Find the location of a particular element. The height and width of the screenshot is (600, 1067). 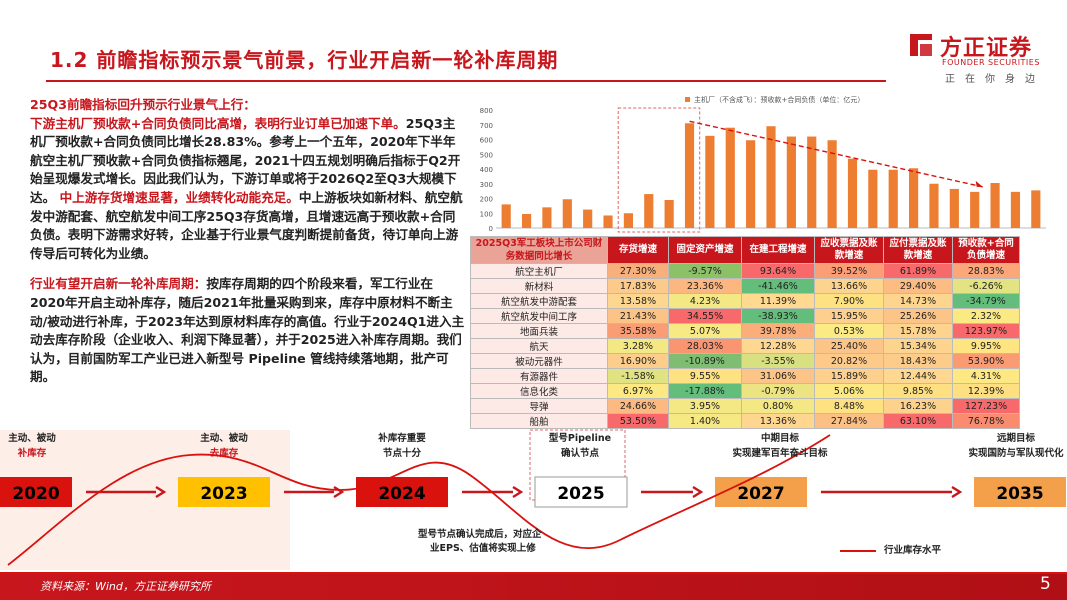

timeline-year-label: 2027 is located at coordinates (760, 494).